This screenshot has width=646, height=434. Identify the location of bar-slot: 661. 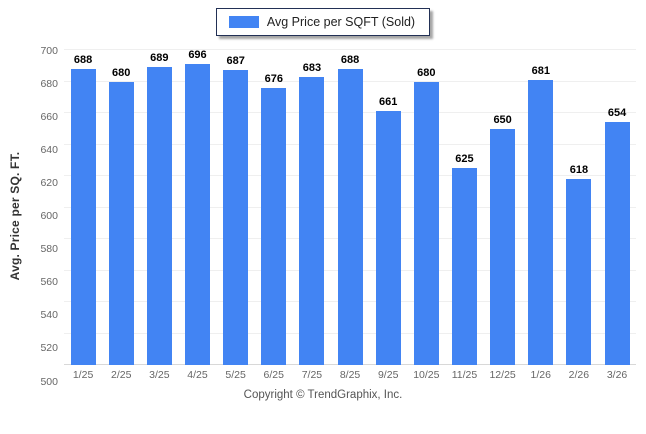
(388, 207).